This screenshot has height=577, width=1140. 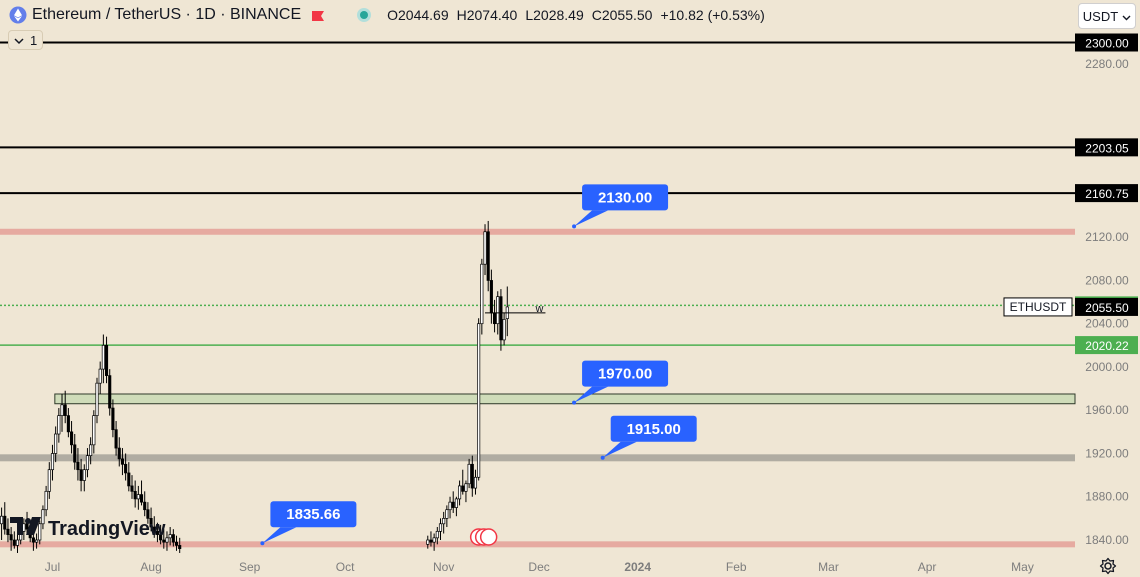 What do you see at coordinates (52, 567) in the screenshot?
I see `x-tick-label: Jul` at bounding box center [52, 567].